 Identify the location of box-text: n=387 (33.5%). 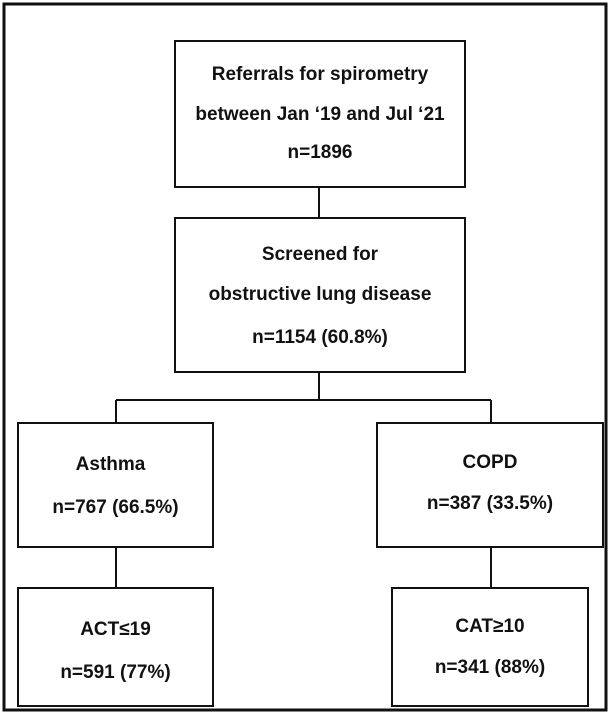
(490, 503).